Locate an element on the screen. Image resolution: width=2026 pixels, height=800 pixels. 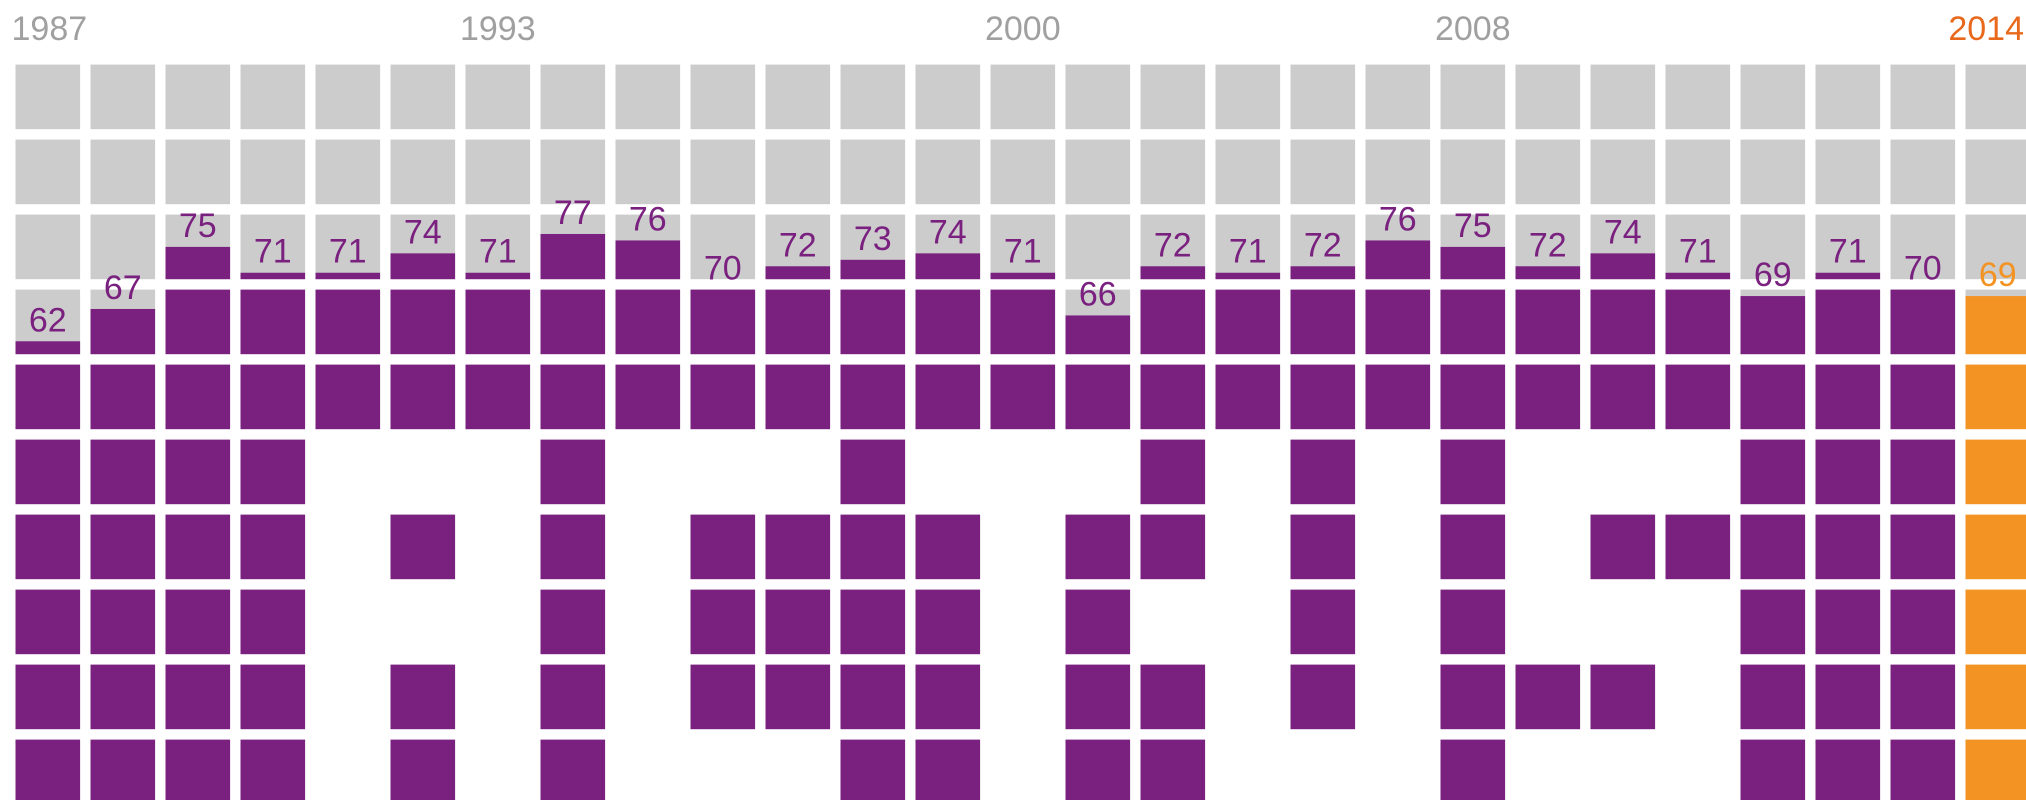
value-label: 70 is located at coordinates (723, 269).